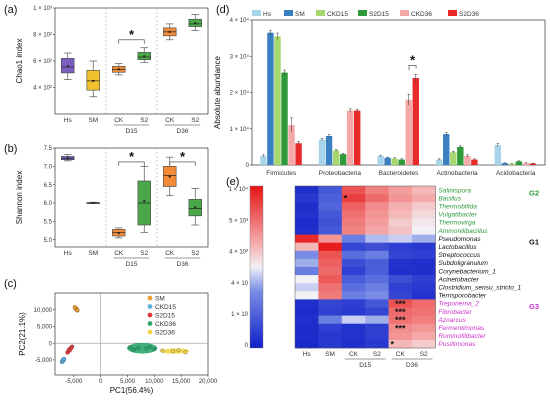  What do you see at coordinates (239, 189) in the screenshot?
I see `colorbar-tick-label: 1 × 10⁴` at bounding box center [239, 189].